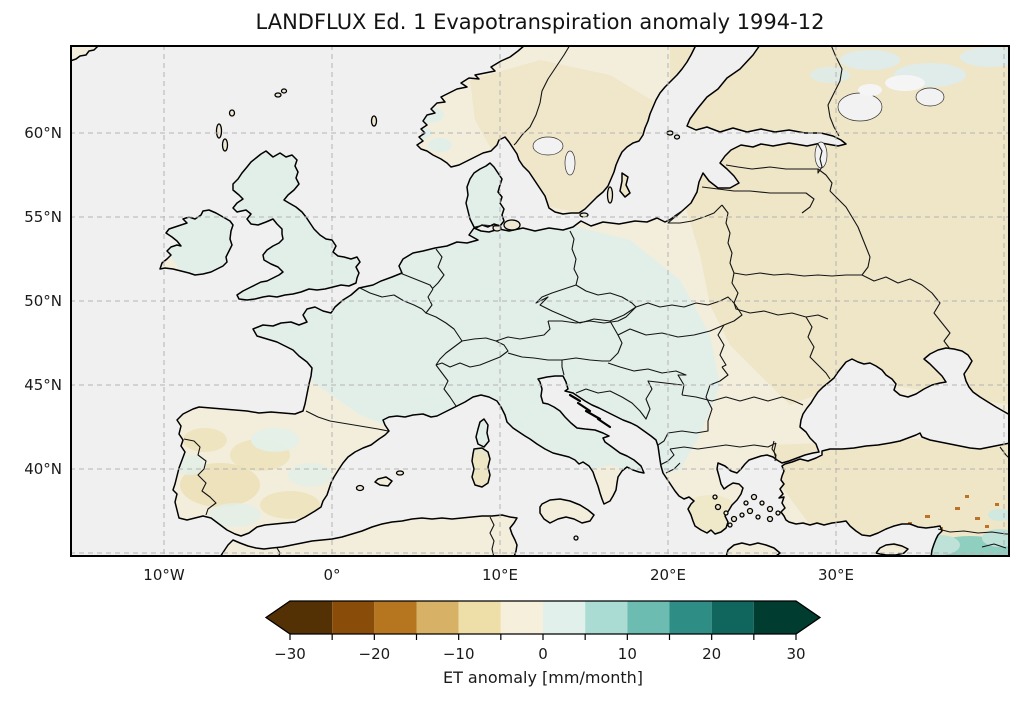  I want to click on x-tick-20e: 20°E, so click(668, 575).